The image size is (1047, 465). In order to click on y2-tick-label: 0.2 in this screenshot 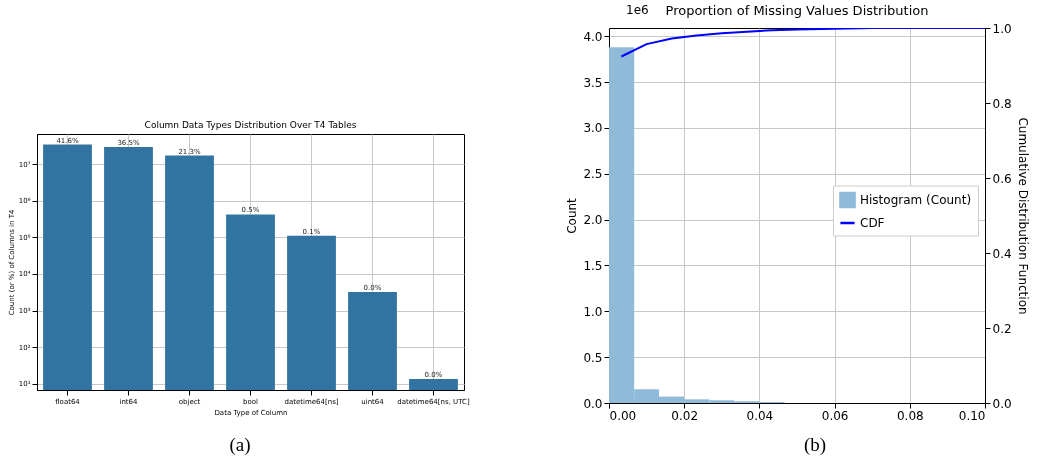, I will do `click(1002, 328)`.